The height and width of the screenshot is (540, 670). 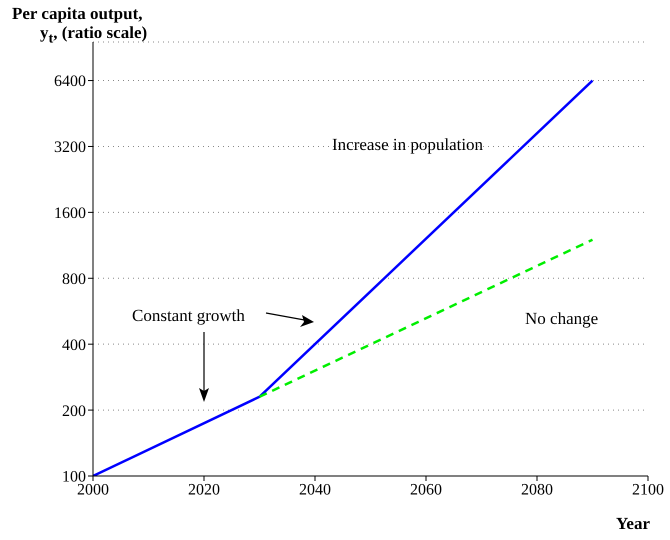 I want to click on y-axis-title: Per capita output, y$_{t}$, (ratio scale), so click(x=80, y=26).